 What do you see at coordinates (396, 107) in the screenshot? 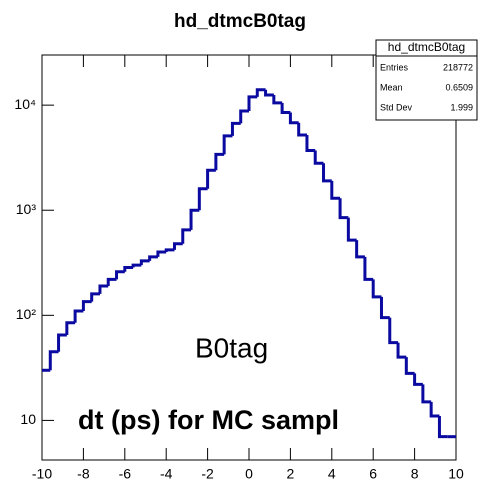
I see `stats-label: Std Dev` at bounding box center [396, 107].